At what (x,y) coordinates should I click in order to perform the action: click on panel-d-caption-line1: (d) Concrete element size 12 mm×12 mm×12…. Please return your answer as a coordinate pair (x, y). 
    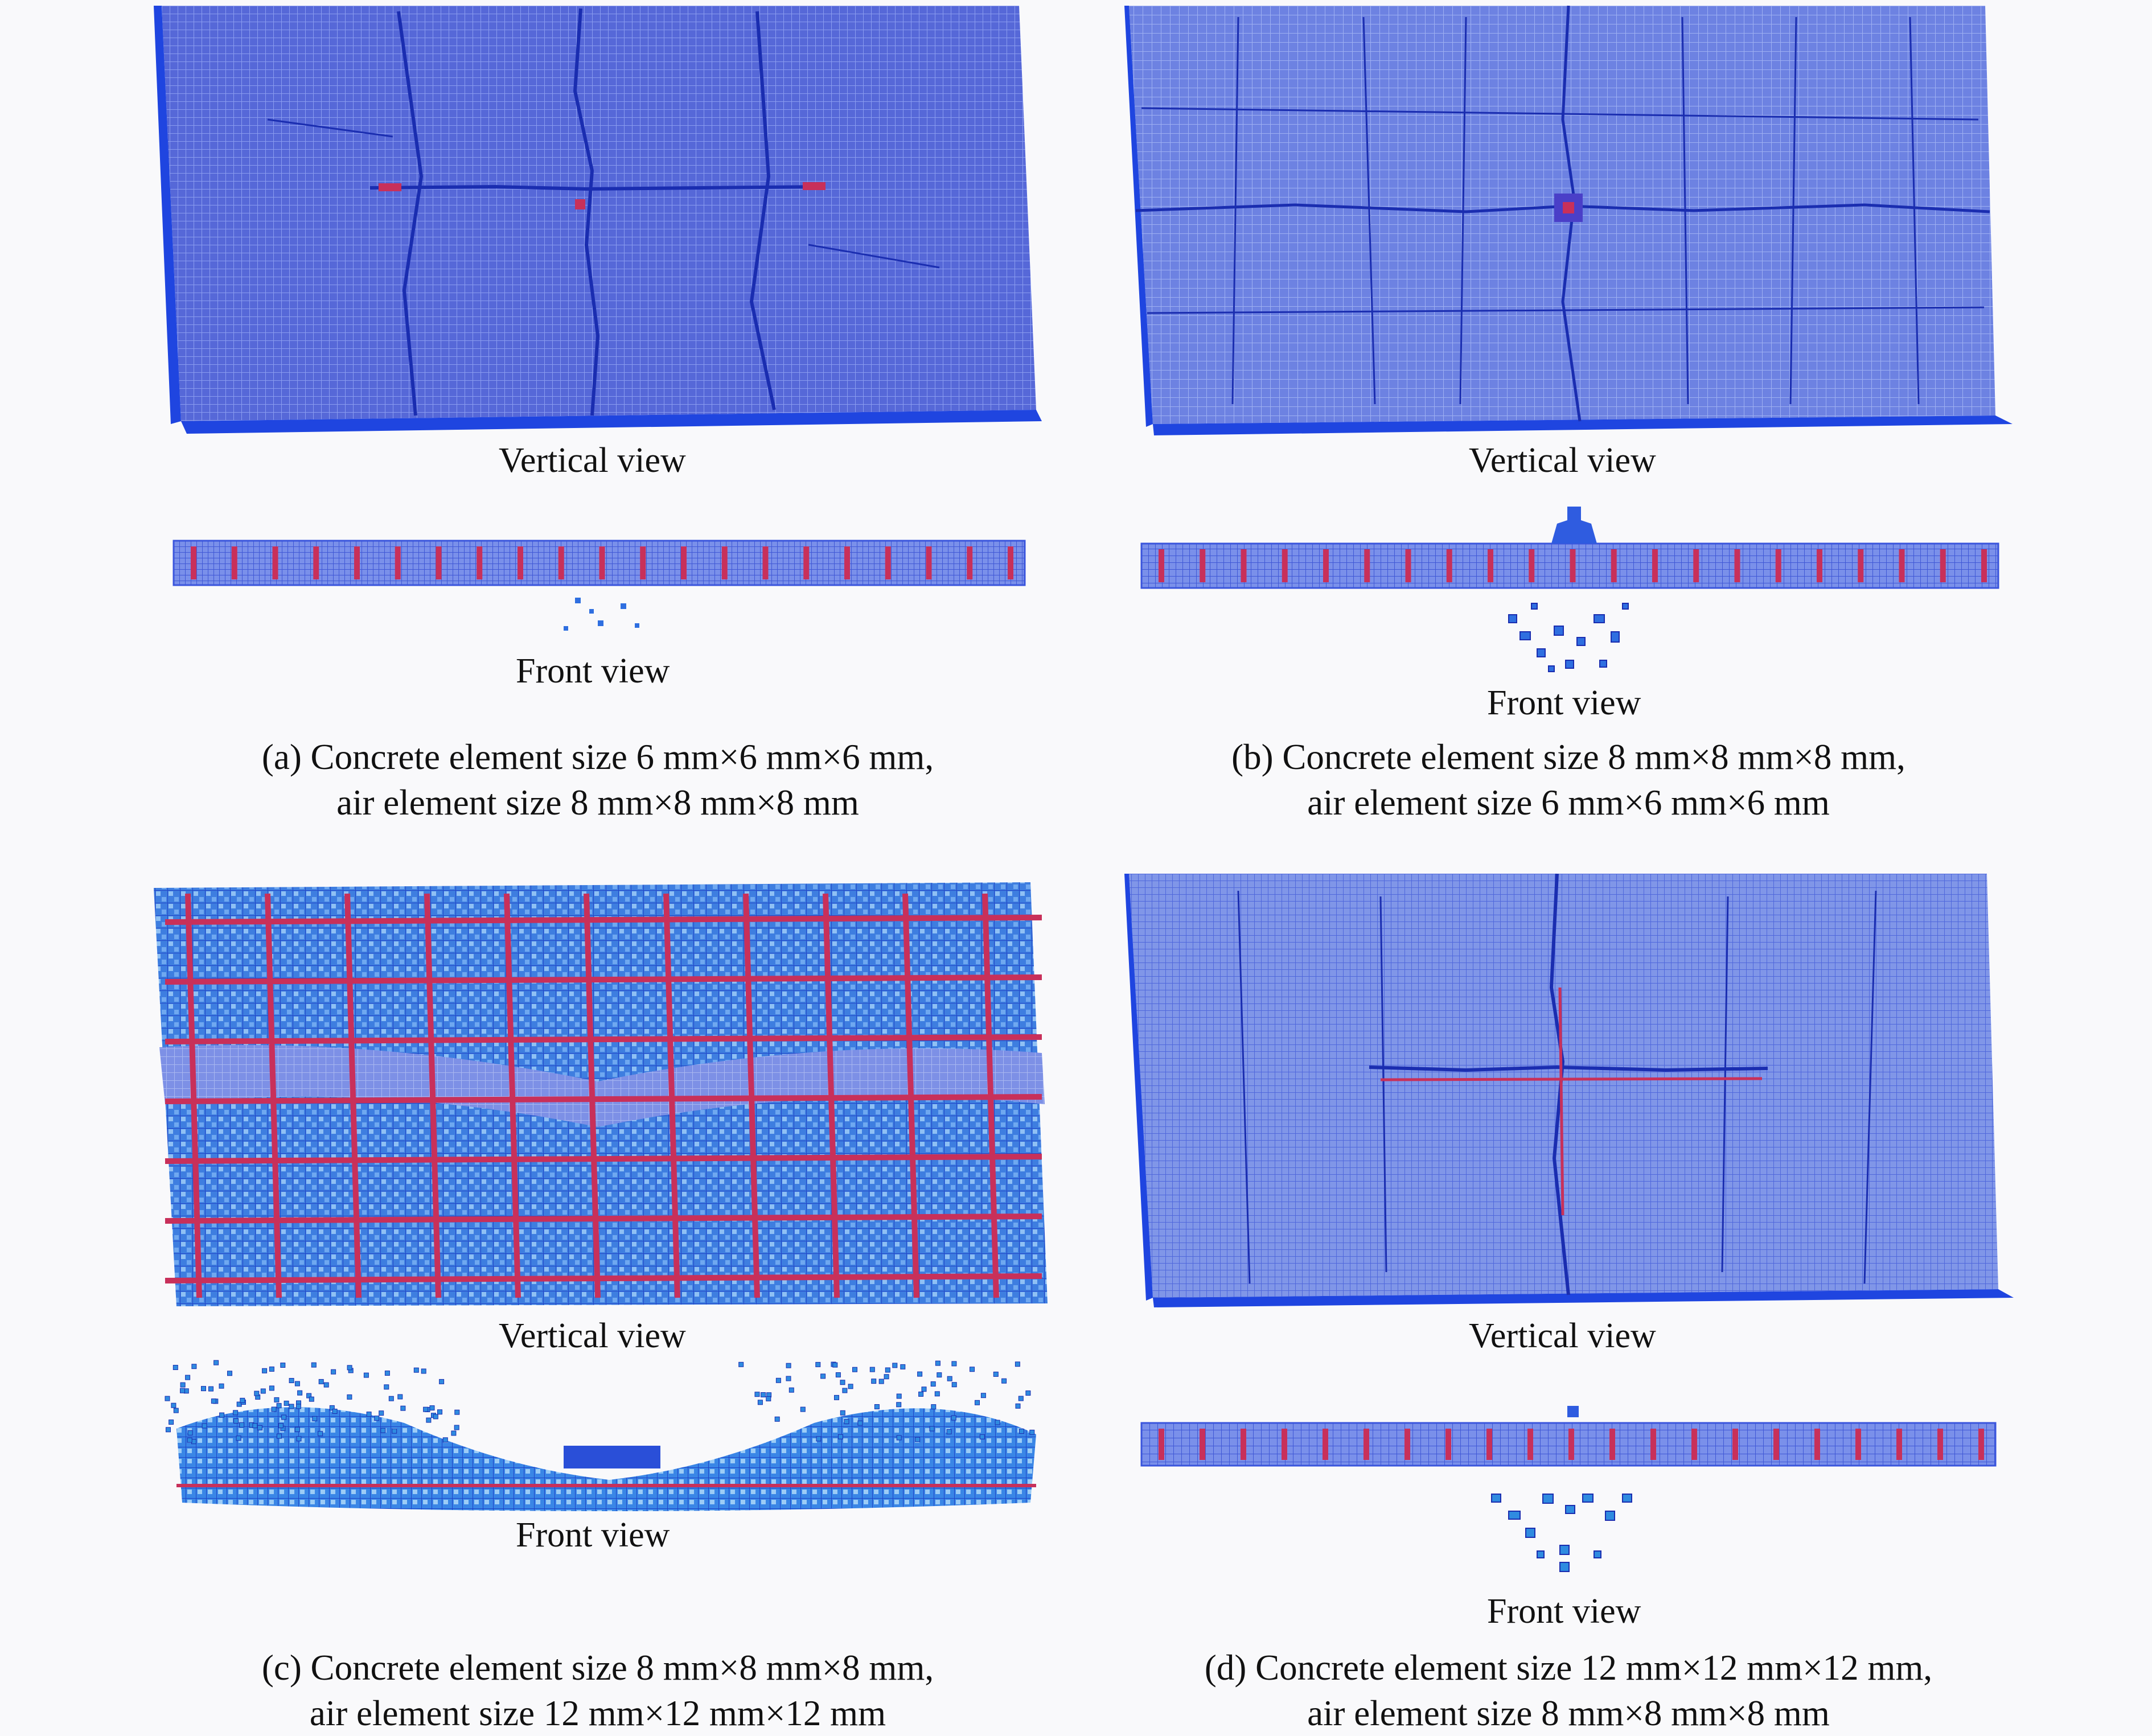
    Looking at the image, I should click on (1568, 1668).